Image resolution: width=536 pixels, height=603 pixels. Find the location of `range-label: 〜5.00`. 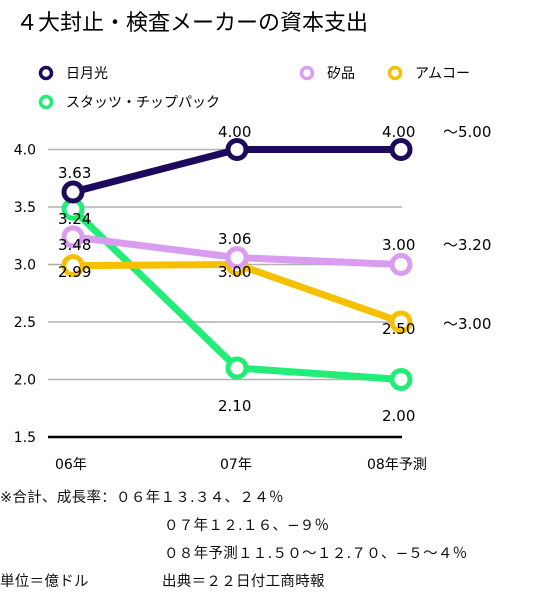

range-label: 〜5.00 is located at coordinates (467, 132).